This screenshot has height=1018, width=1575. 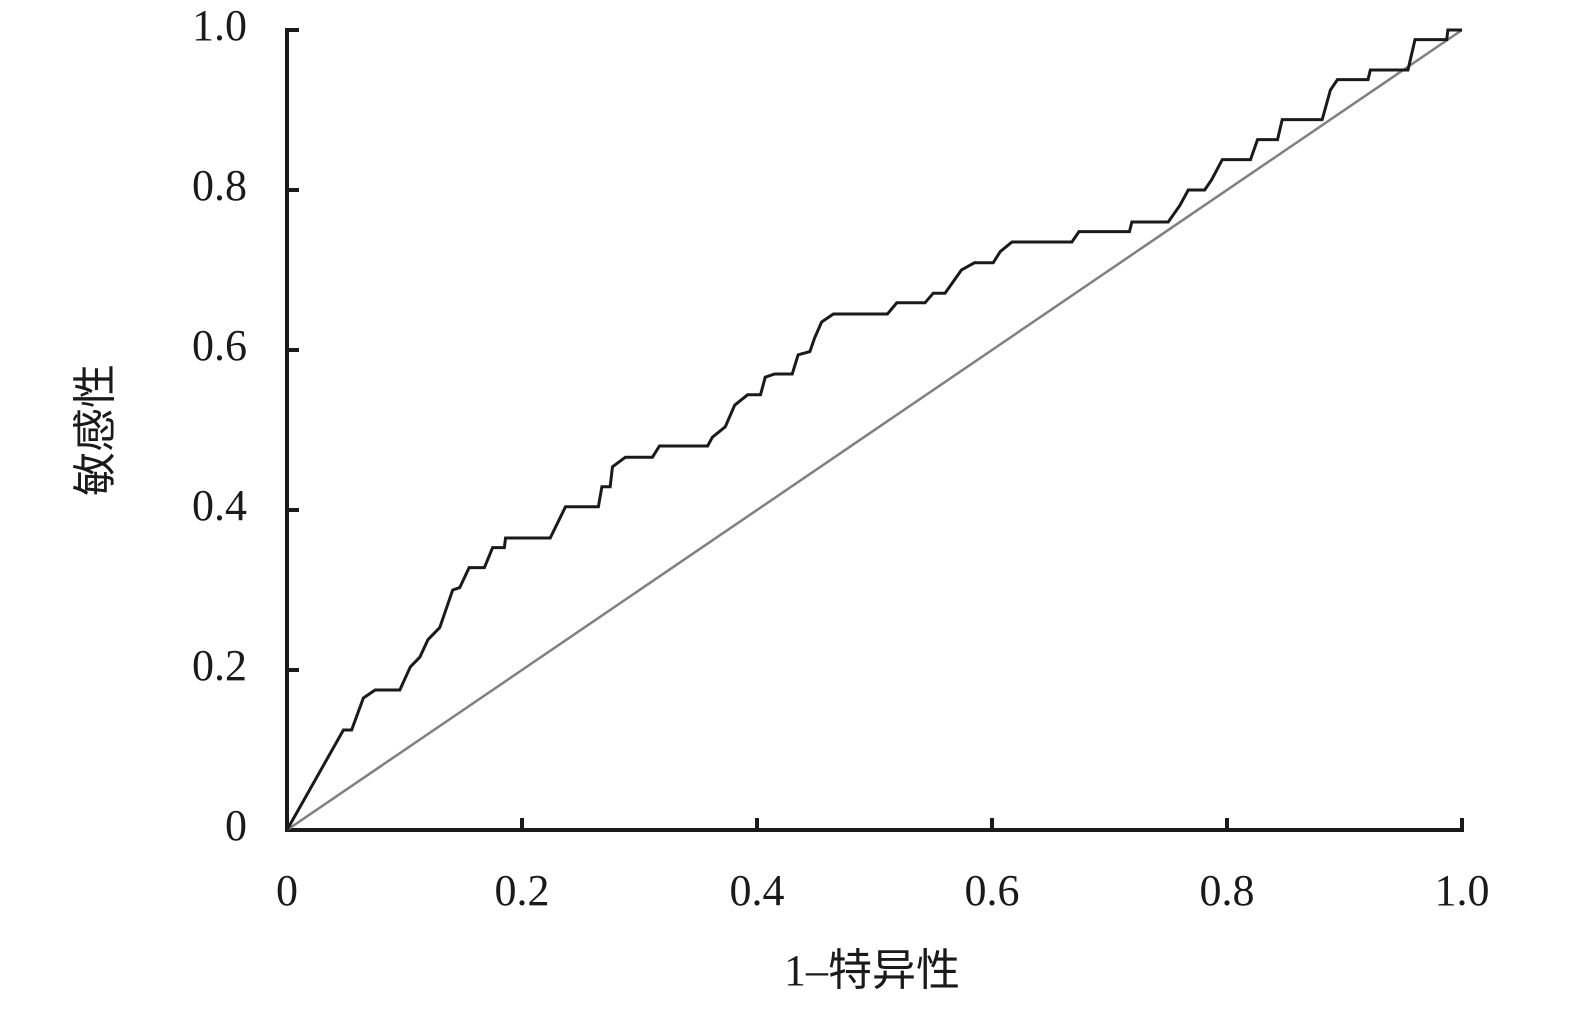 What do you see at coordinates (1462, 890) in the screenshot?
I see `x-tick-label: 1.0` at bounding box center [1462, 890].